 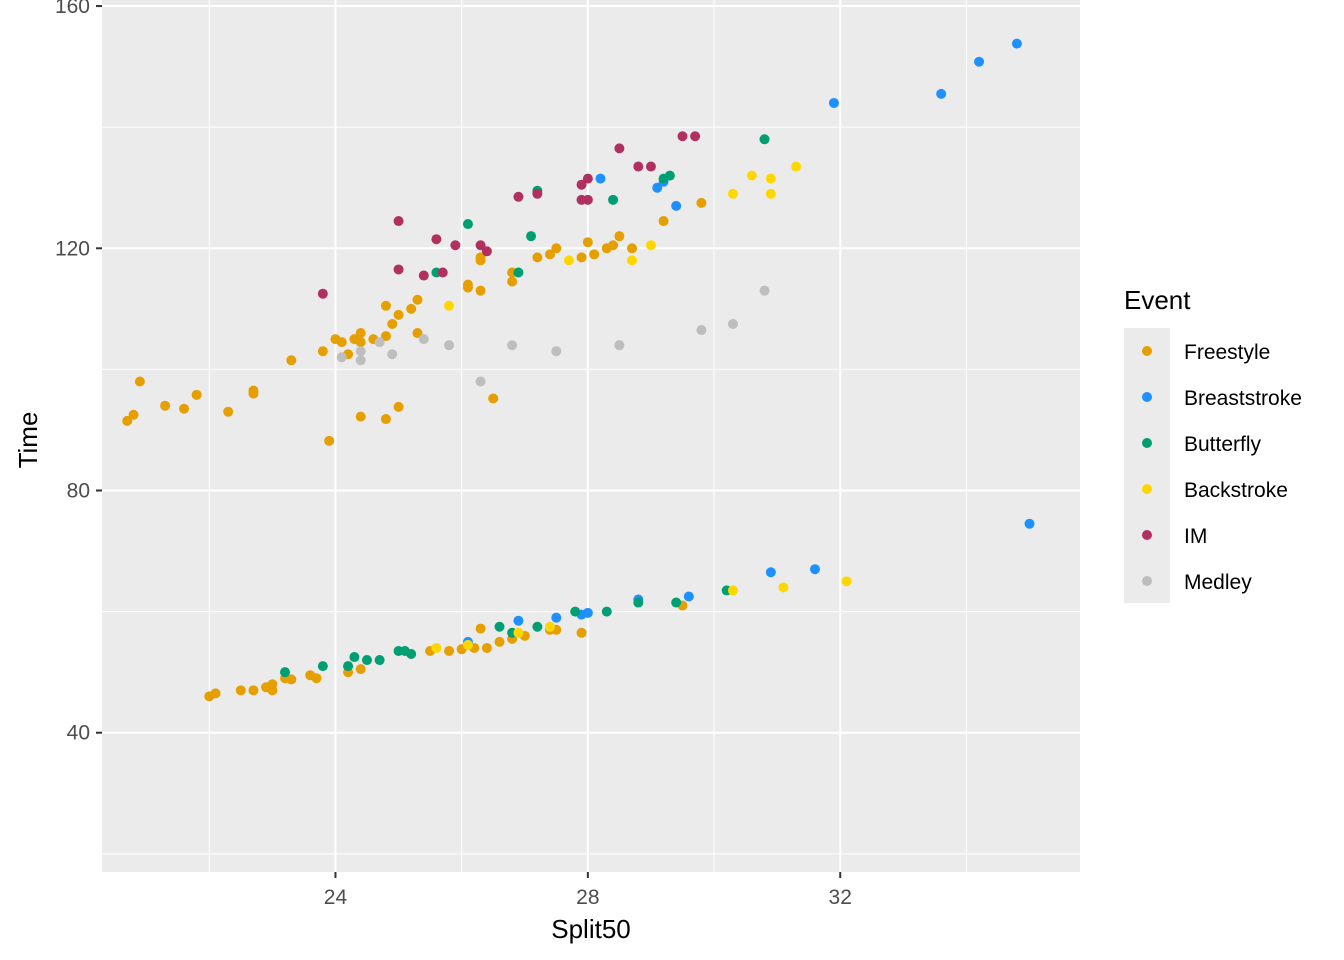 What do you see at coordinates (1243, 398) in the screenshot?
I see `legend-label-breaststroke: Breaststroke` at bounding box center [1243, 398].